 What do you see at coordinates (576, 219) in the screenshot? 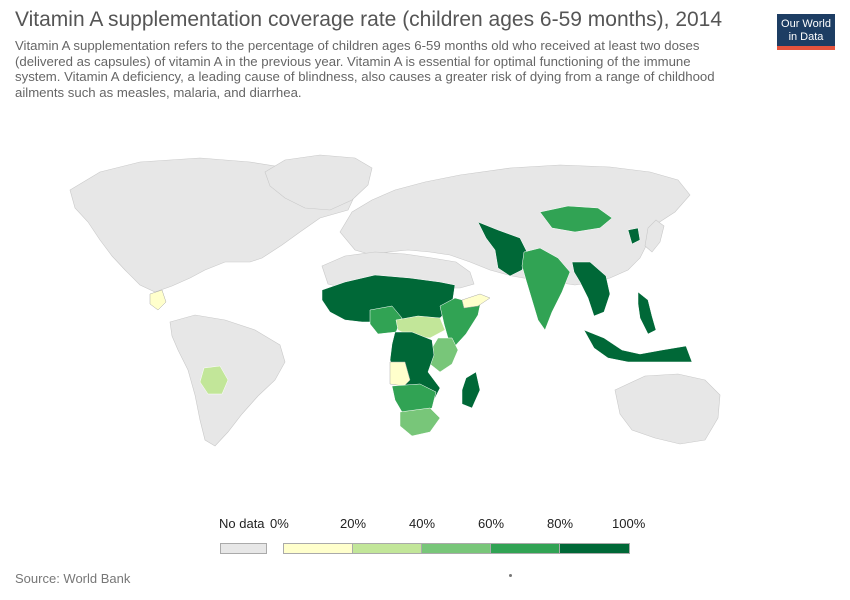
I see `region-mongolia` at bounding box center [576, 219].